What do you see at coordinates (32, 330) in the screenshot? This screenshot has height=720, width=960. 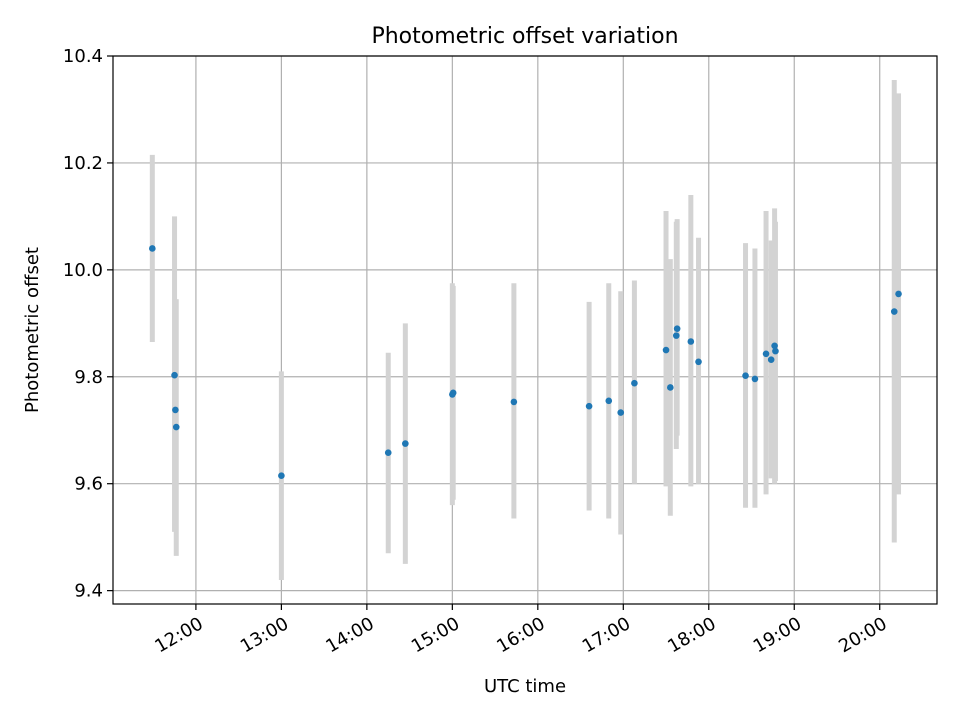 I see `y-axis-title: Photometric offset` at bounding box center [32, 330].